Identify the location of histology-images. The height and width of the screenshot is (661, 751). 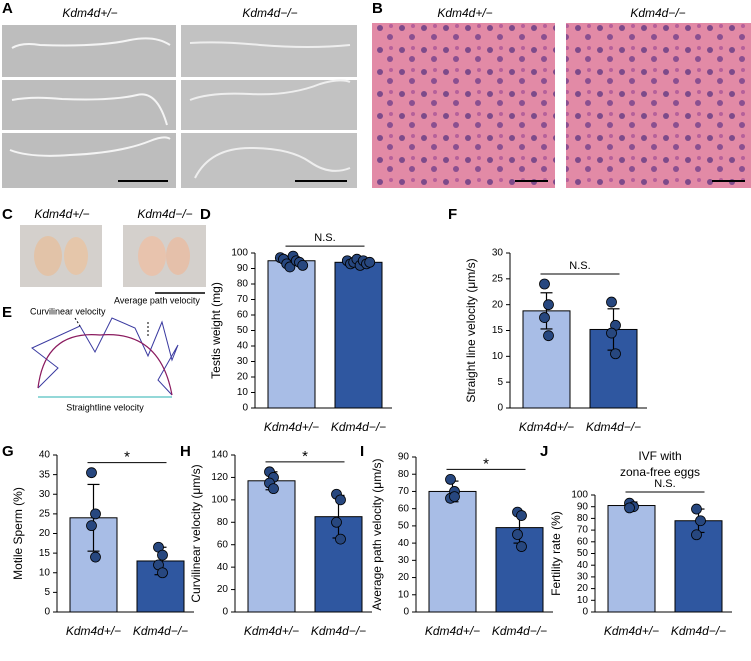
(561, 105).